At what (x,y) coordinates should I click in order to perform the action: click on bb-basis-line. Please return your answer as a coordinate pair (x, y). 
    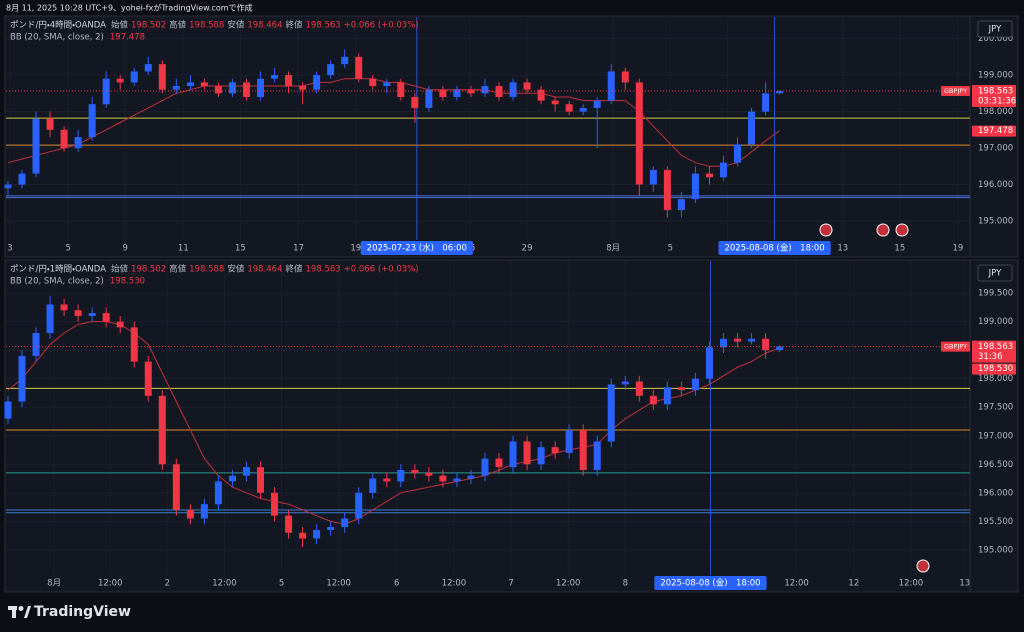
    Looking at the image, I should click on (393, 122).